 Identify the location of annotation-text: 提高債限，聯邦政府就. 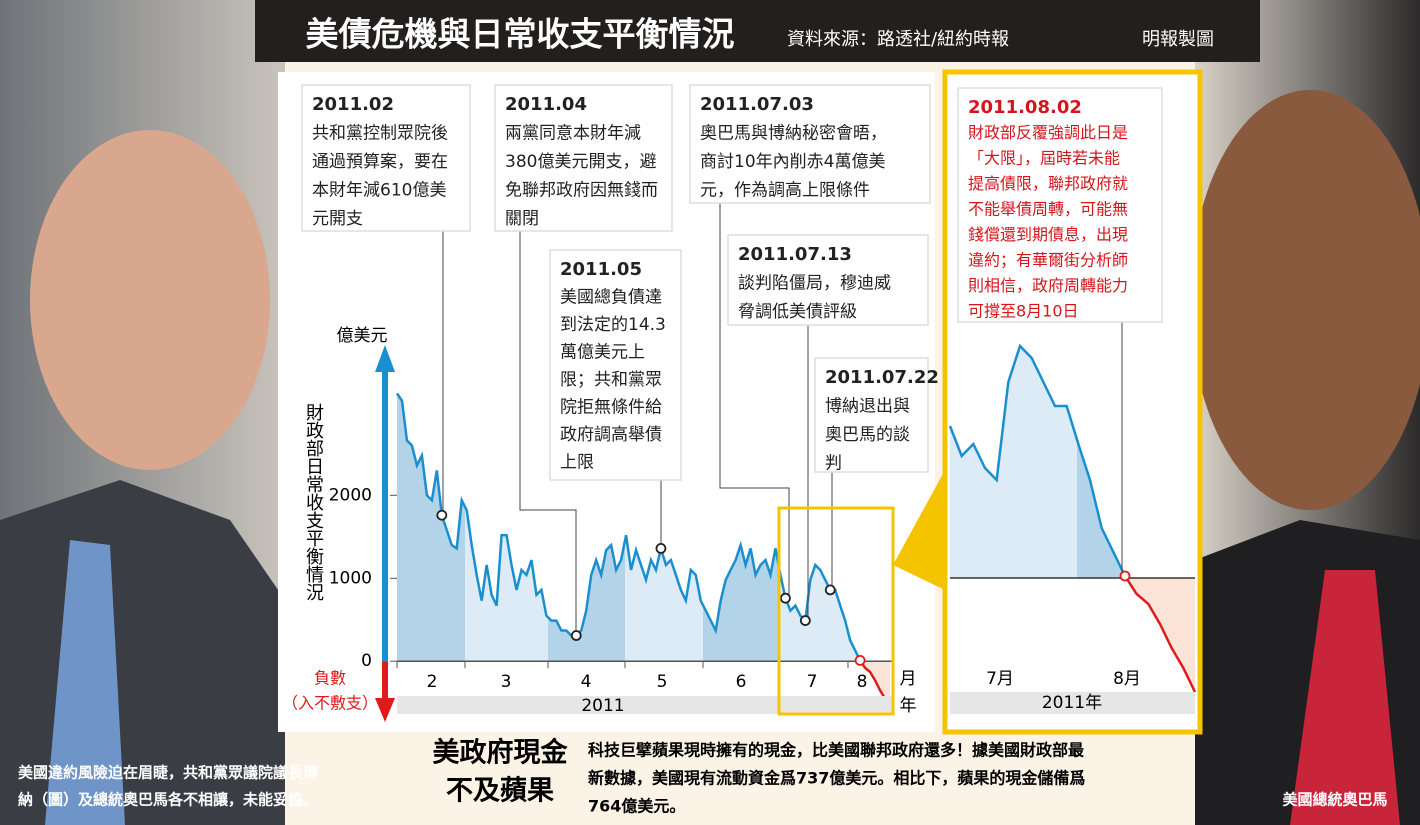
(1048, 183).